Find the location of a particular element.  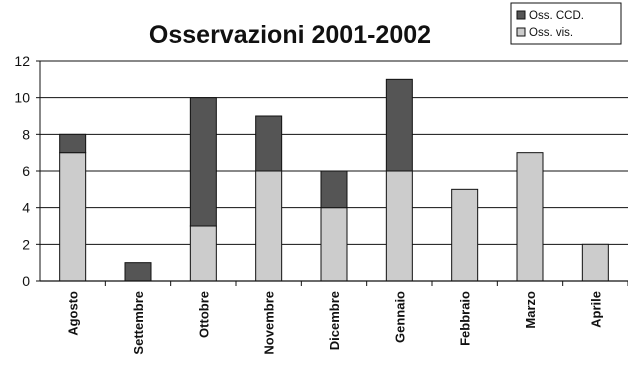

bar-oss-ccd-settembre is located at coordinates (138, 272).